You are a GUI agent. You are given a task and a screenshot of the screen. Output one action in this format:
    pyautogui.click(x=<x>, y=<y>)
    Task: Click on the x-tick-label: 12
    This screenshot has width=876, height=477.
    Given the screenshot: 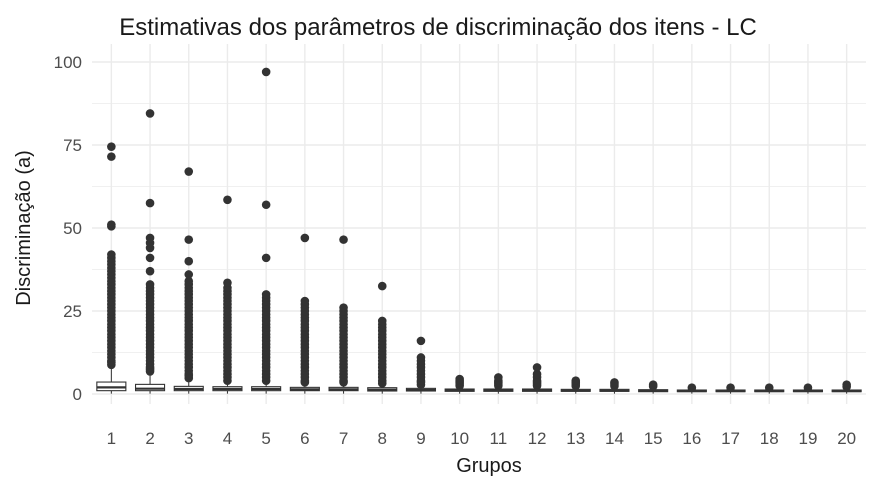 What is the action you would take?
    pyautogui.click(x=537, y=438)
    